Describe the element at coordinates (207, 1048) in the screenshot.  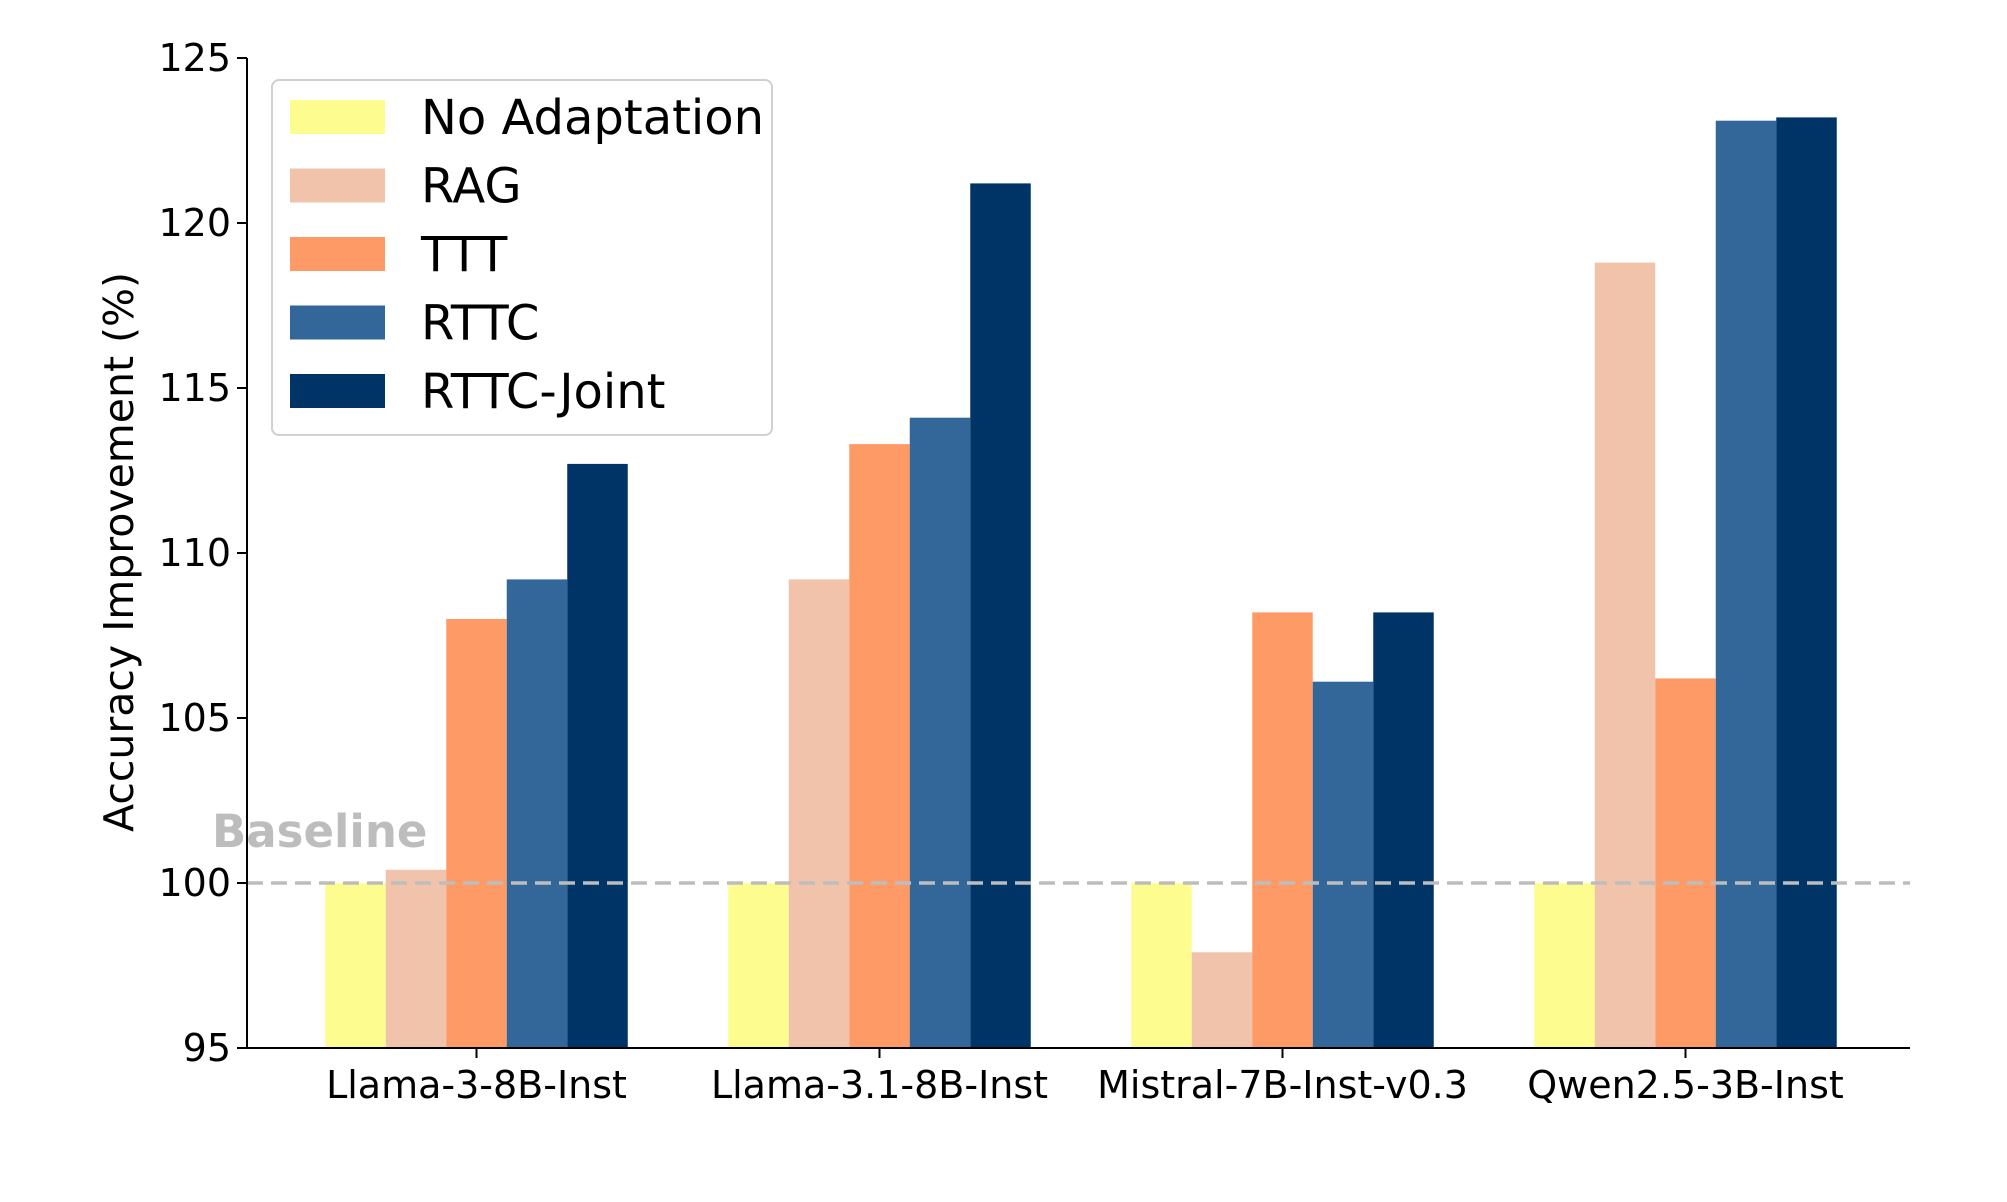
I see `y-tick-label: 95` at that location.